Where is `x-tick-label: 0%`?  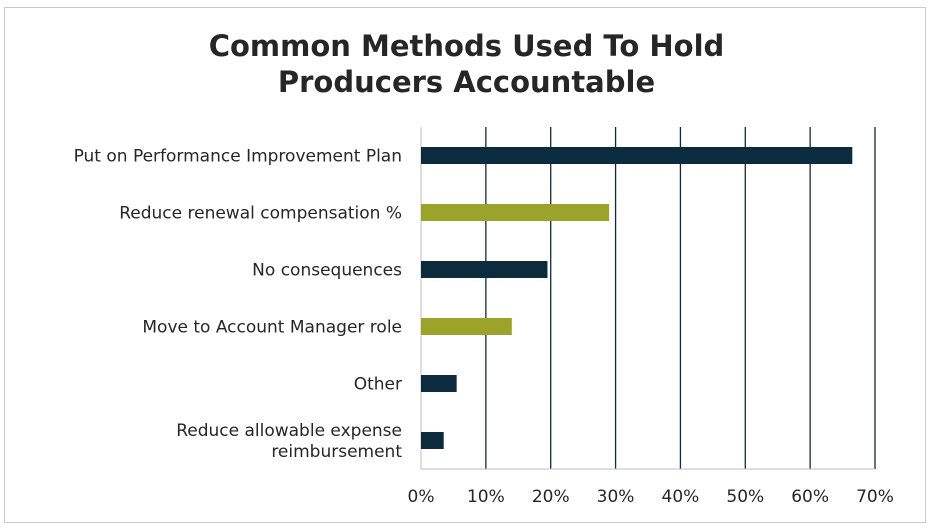
x-tick-label: 0% is located at coordinates (421, 497).